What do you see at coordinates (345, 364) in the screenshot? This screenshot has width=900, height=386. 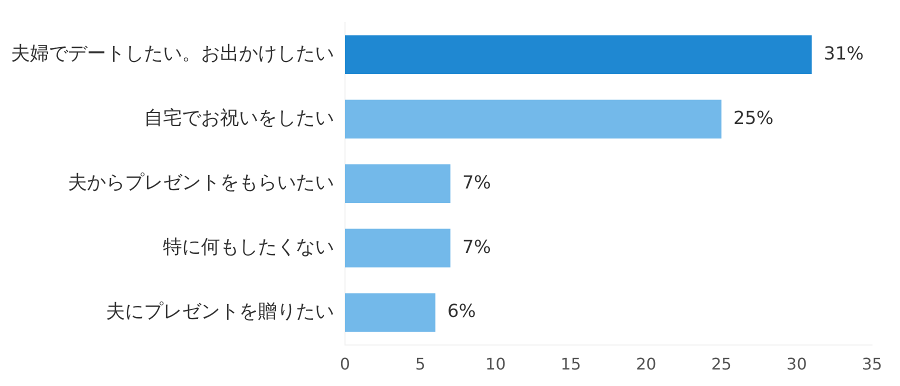 I see `x-tick-label: 0` at bounding box center [345, 364].